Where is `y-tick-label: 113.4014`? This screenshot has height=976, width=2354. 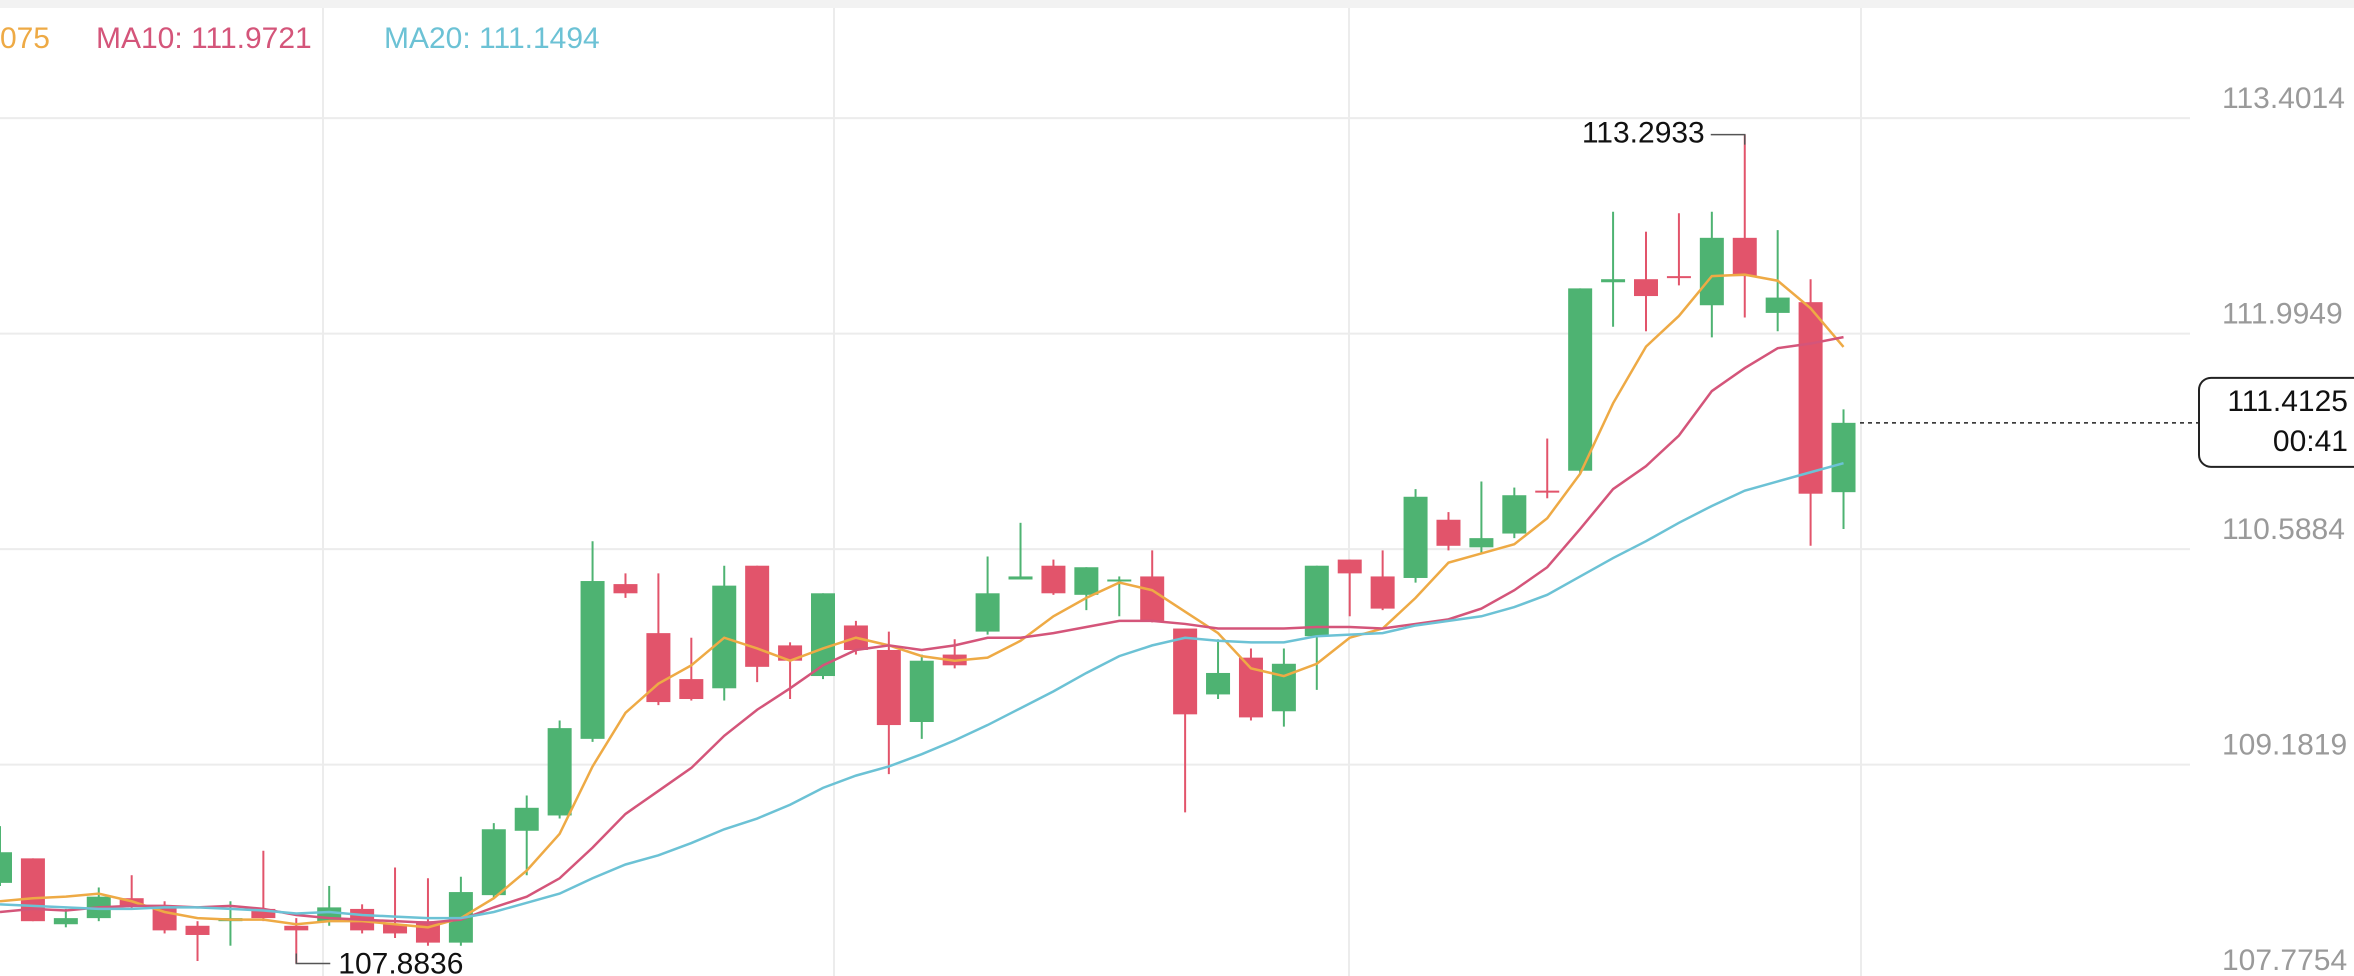 y-tick-label: 113.4014 is located at coordinates (2283, 98).